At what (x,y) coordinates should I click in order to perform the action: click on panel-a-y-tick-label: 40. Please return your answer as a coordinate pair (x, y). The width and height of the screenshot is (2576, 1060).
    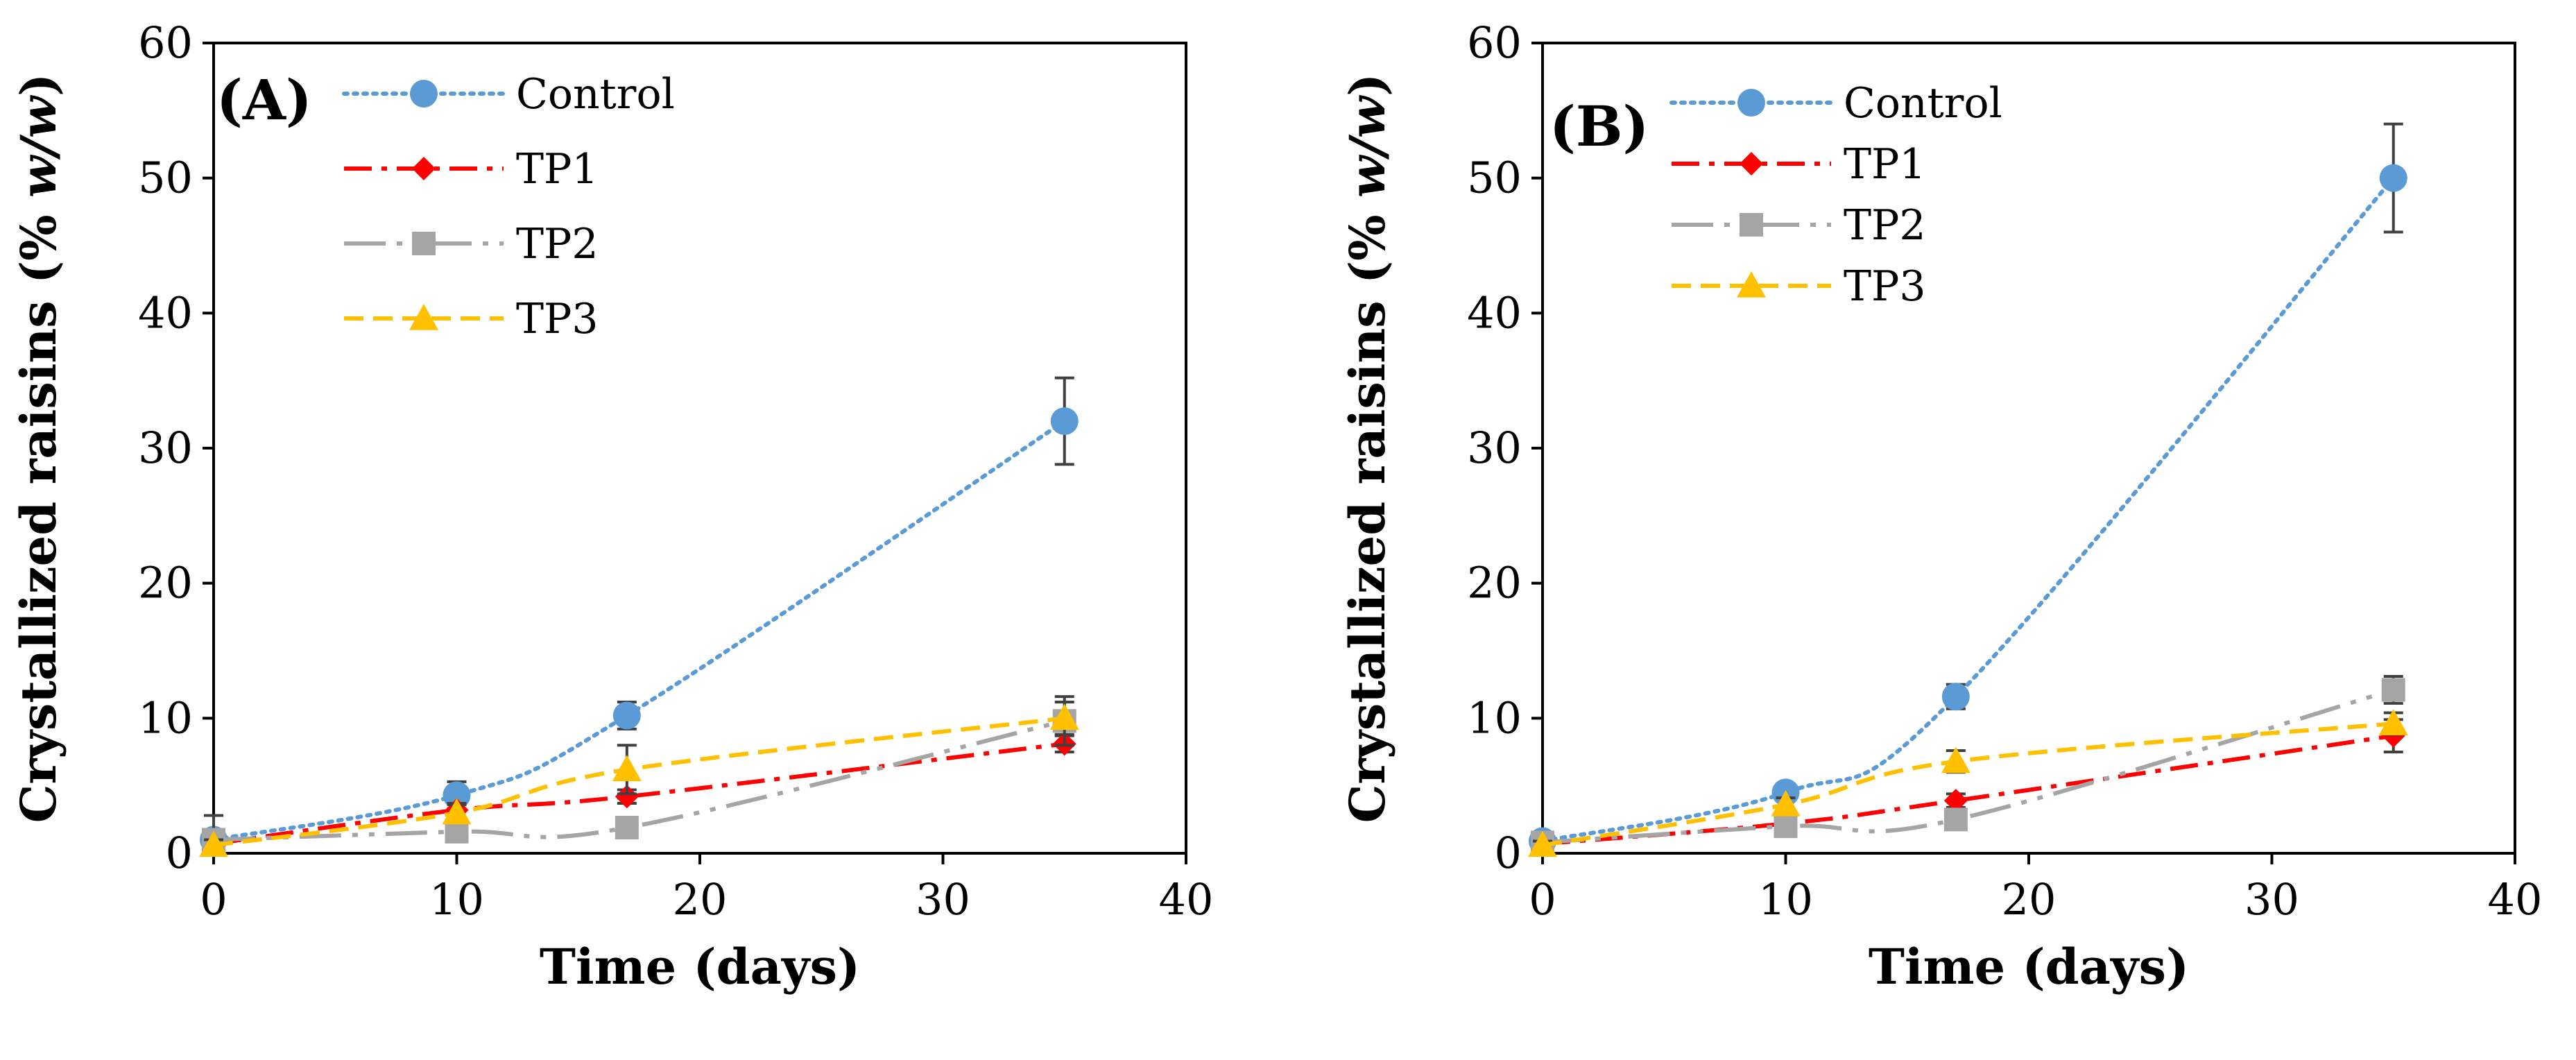
    Looking at the image, I should click on (165, 312).